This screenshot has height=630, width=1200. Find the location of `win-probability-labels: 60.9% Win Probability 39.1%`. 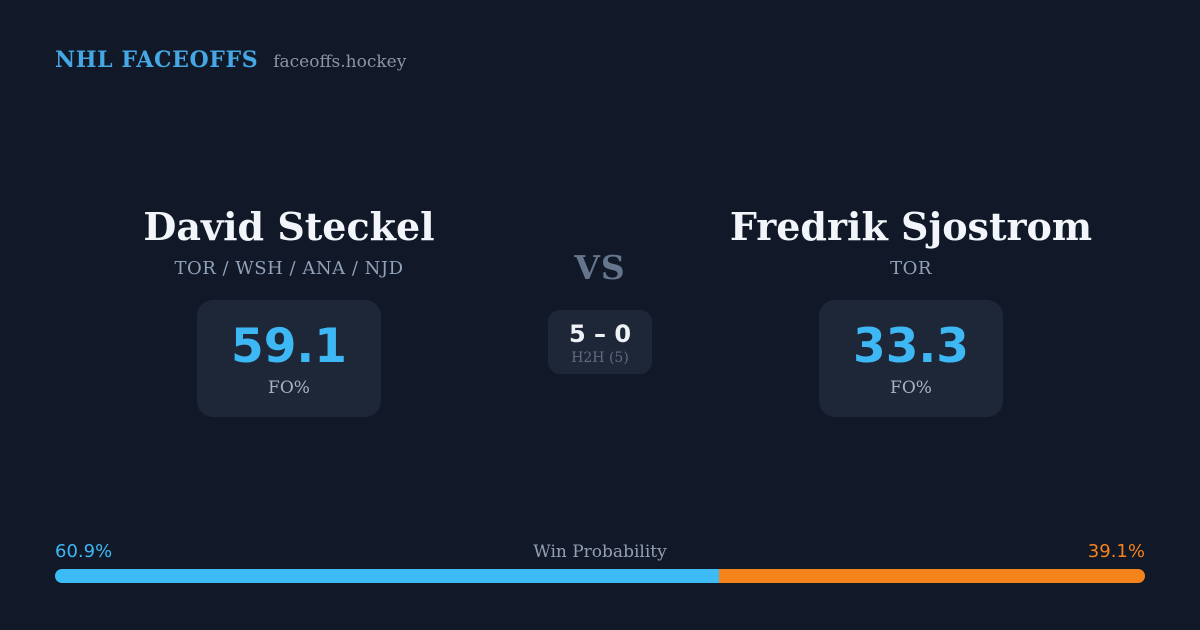

win-probability-labels: 60.9% Win Probability 39.1% is located at coordinates (600, 551).